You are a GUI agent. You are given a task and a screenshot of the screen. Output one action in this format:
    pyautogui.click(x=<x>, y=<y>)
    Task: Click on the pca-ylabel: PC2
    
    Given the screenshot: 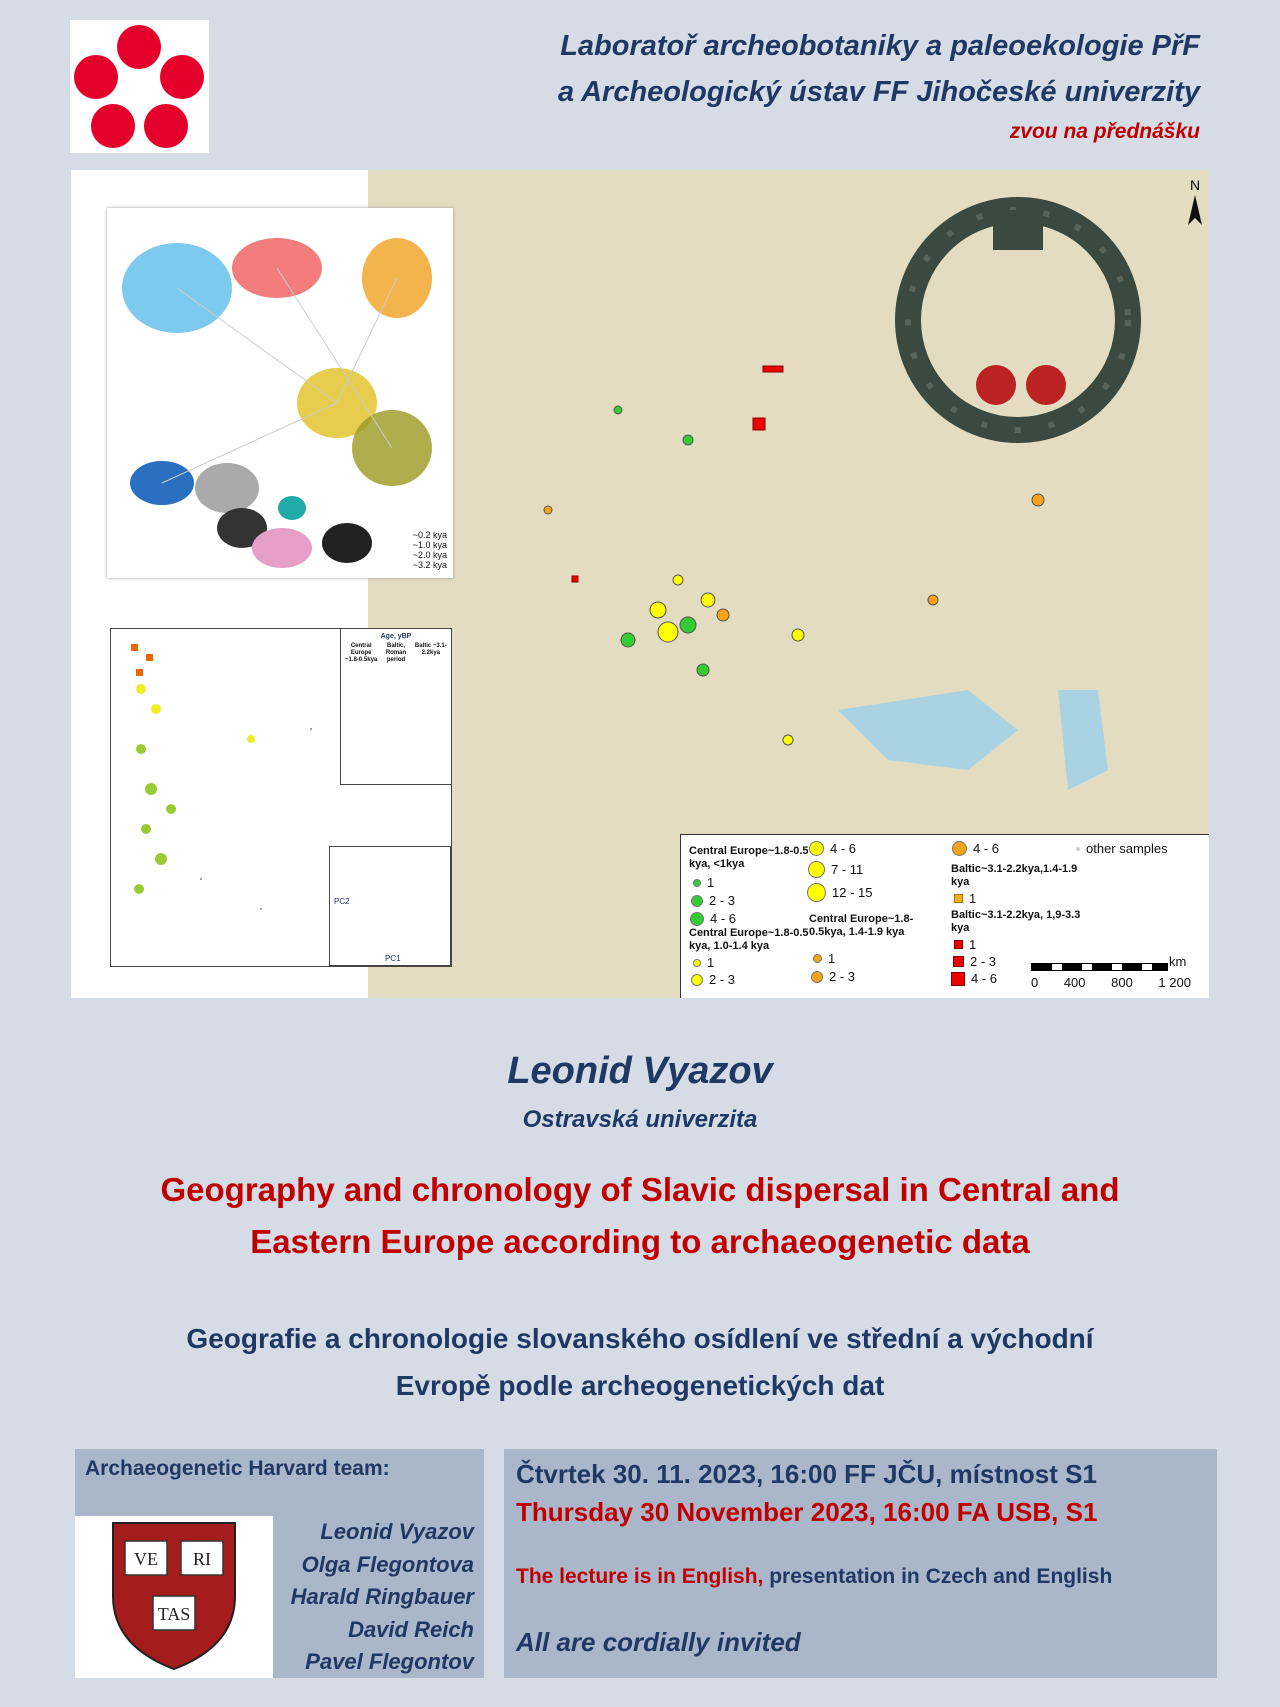 What is the action you would take?
    pyautogui.click(x=342, y=901)
    